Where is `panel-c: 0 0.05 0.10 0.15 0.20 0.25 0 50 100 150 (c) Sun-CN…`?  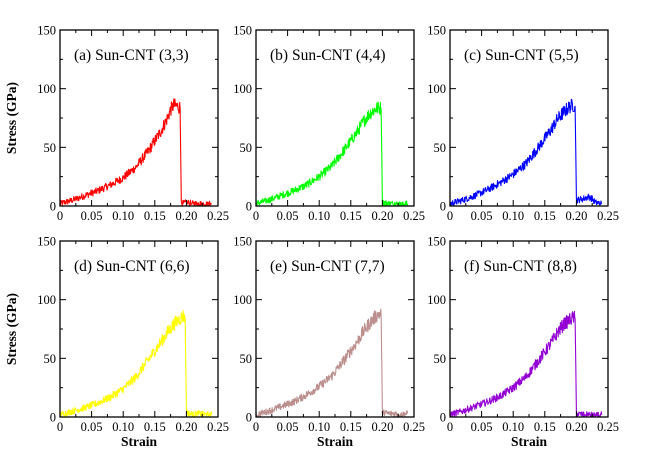
panel-c: 0 0.05 0.10 0.15 0.20 0.25 0 50 100 150 (c) Sun-CN… is located at coordinates (523, 124).